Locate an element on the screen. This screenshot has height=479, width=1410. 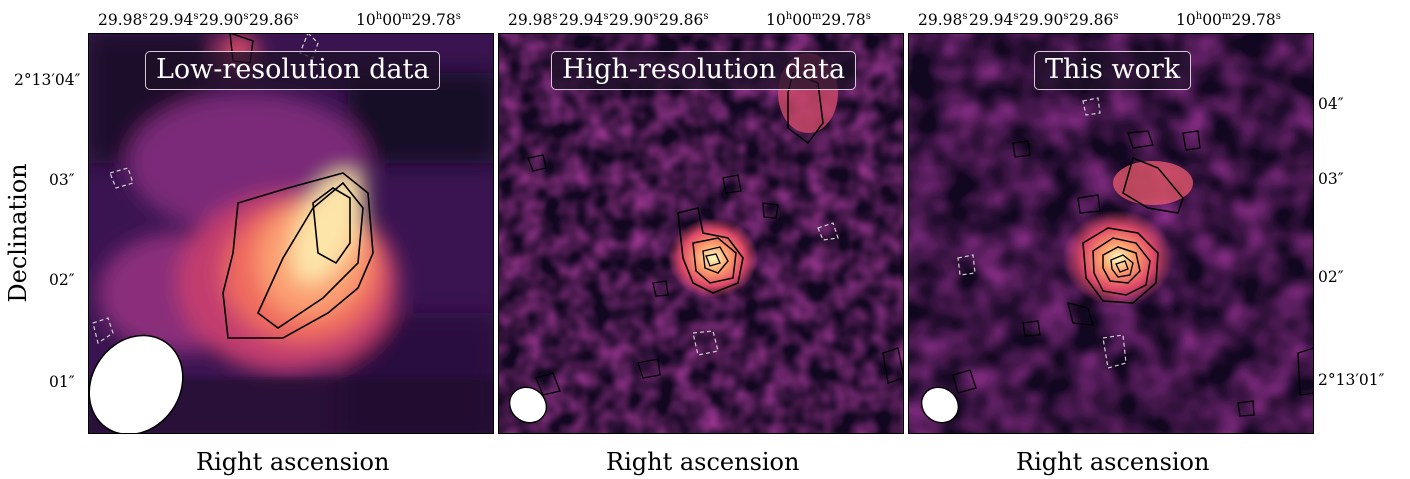
panel-title-1: Low-resolution data is located at coordinates (293, 70).